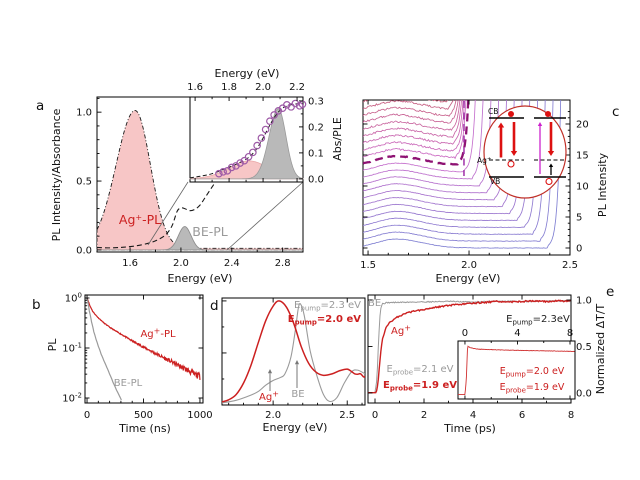  I want to click on panel-c-xtick: 1.5, so click(368, 265).